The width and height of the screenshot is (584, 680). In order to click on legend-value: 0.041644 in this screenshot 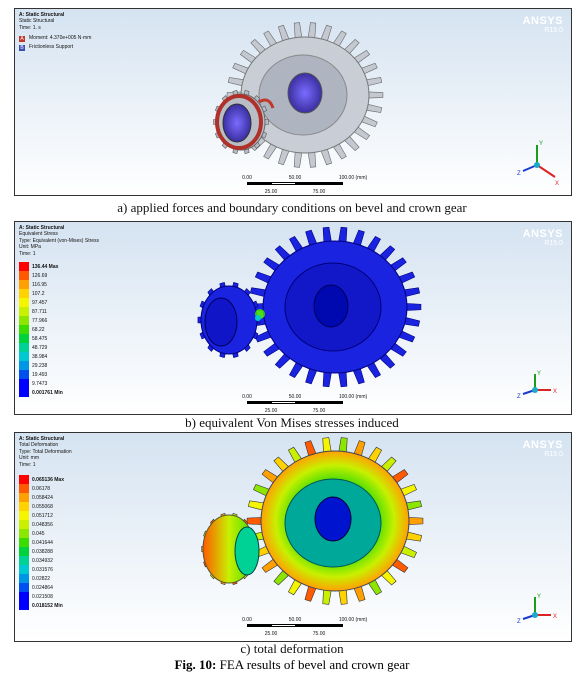, I will do `click(42, 542)`.